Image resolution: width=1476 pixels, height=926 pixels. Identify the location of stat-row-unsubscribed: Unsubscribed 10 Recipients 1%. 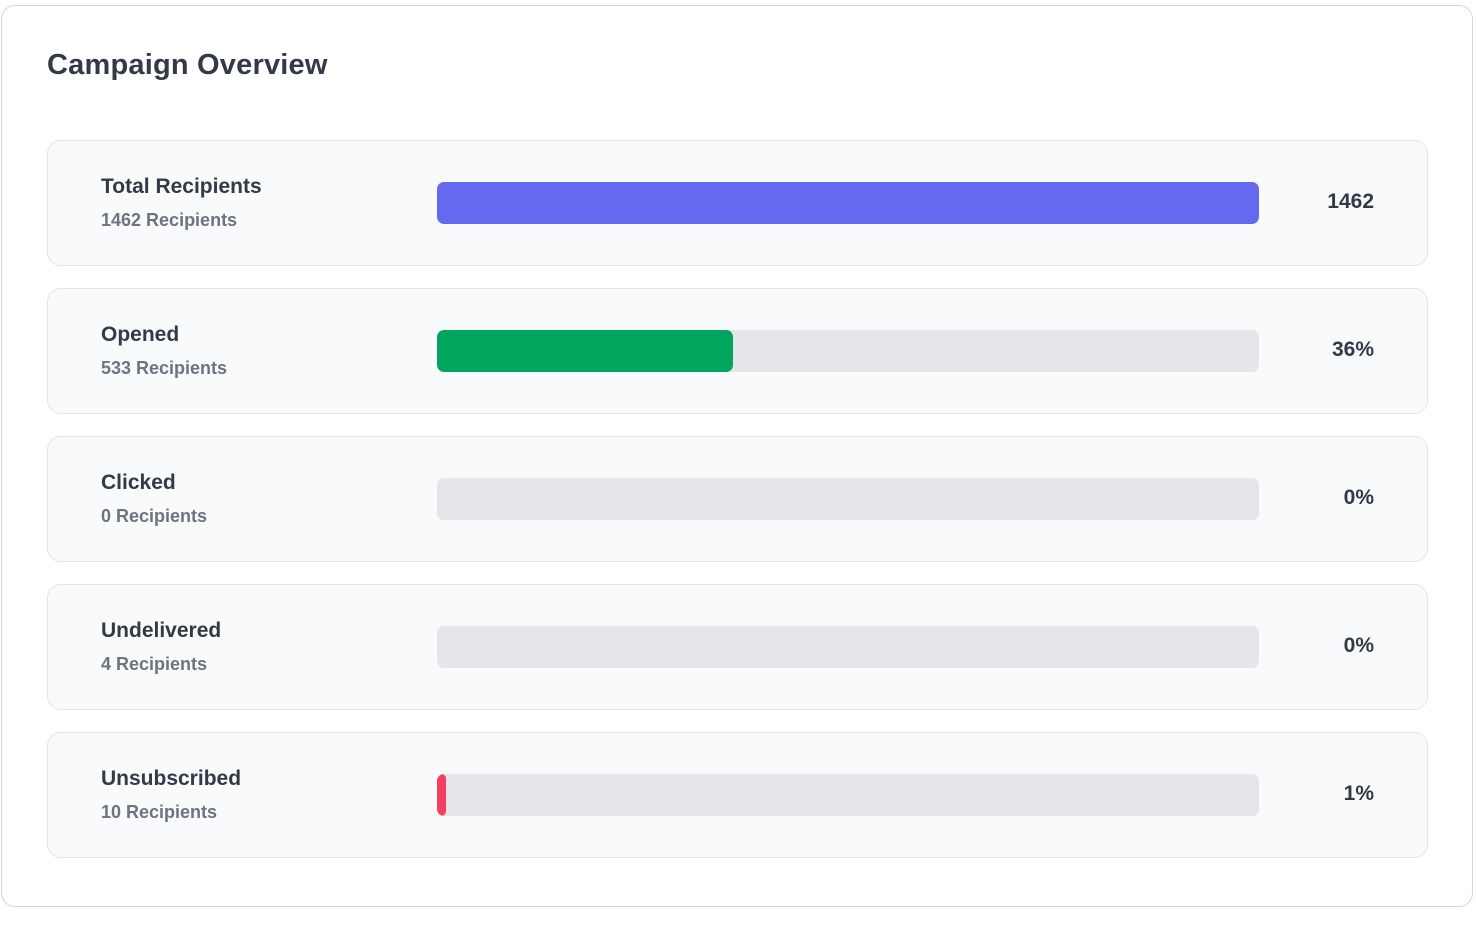
(737, 795).